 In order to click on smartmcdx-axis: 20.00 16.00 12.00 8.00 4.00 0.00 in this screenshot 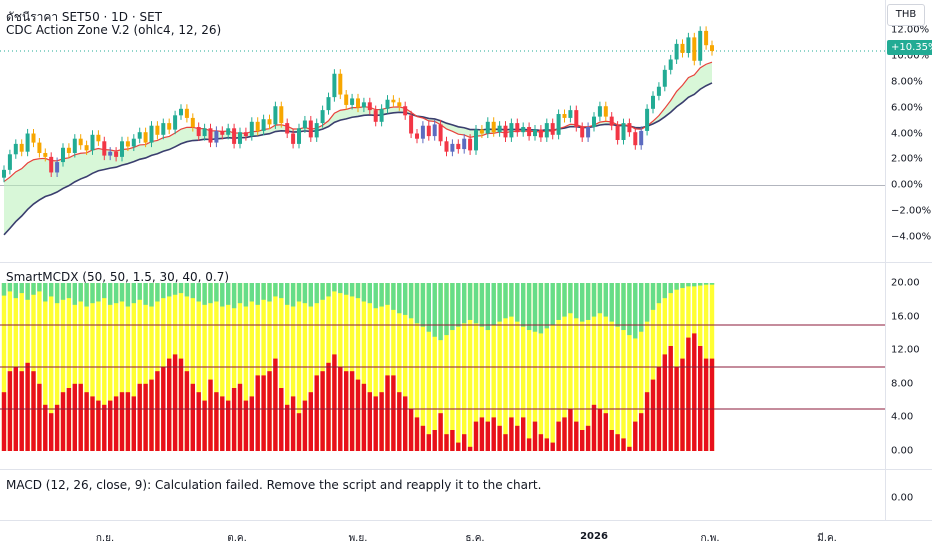, I will do `click(908, 366)`.